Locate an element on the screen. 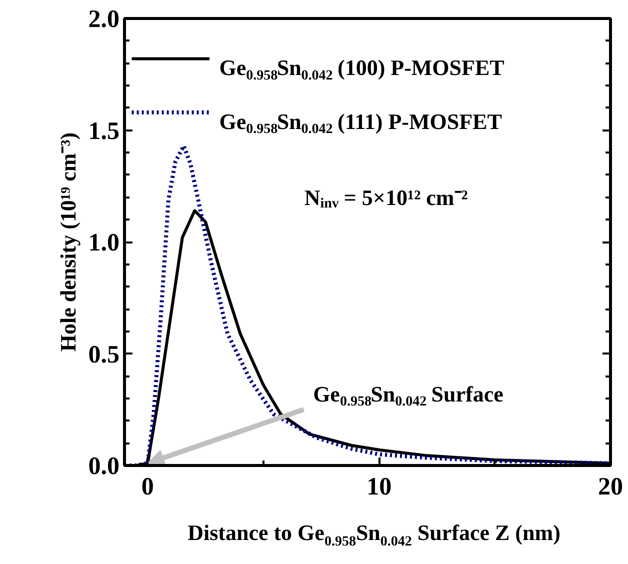 The image size is (628, 564). y-tick-label: 1.5 is located at coordinates (104, 131).